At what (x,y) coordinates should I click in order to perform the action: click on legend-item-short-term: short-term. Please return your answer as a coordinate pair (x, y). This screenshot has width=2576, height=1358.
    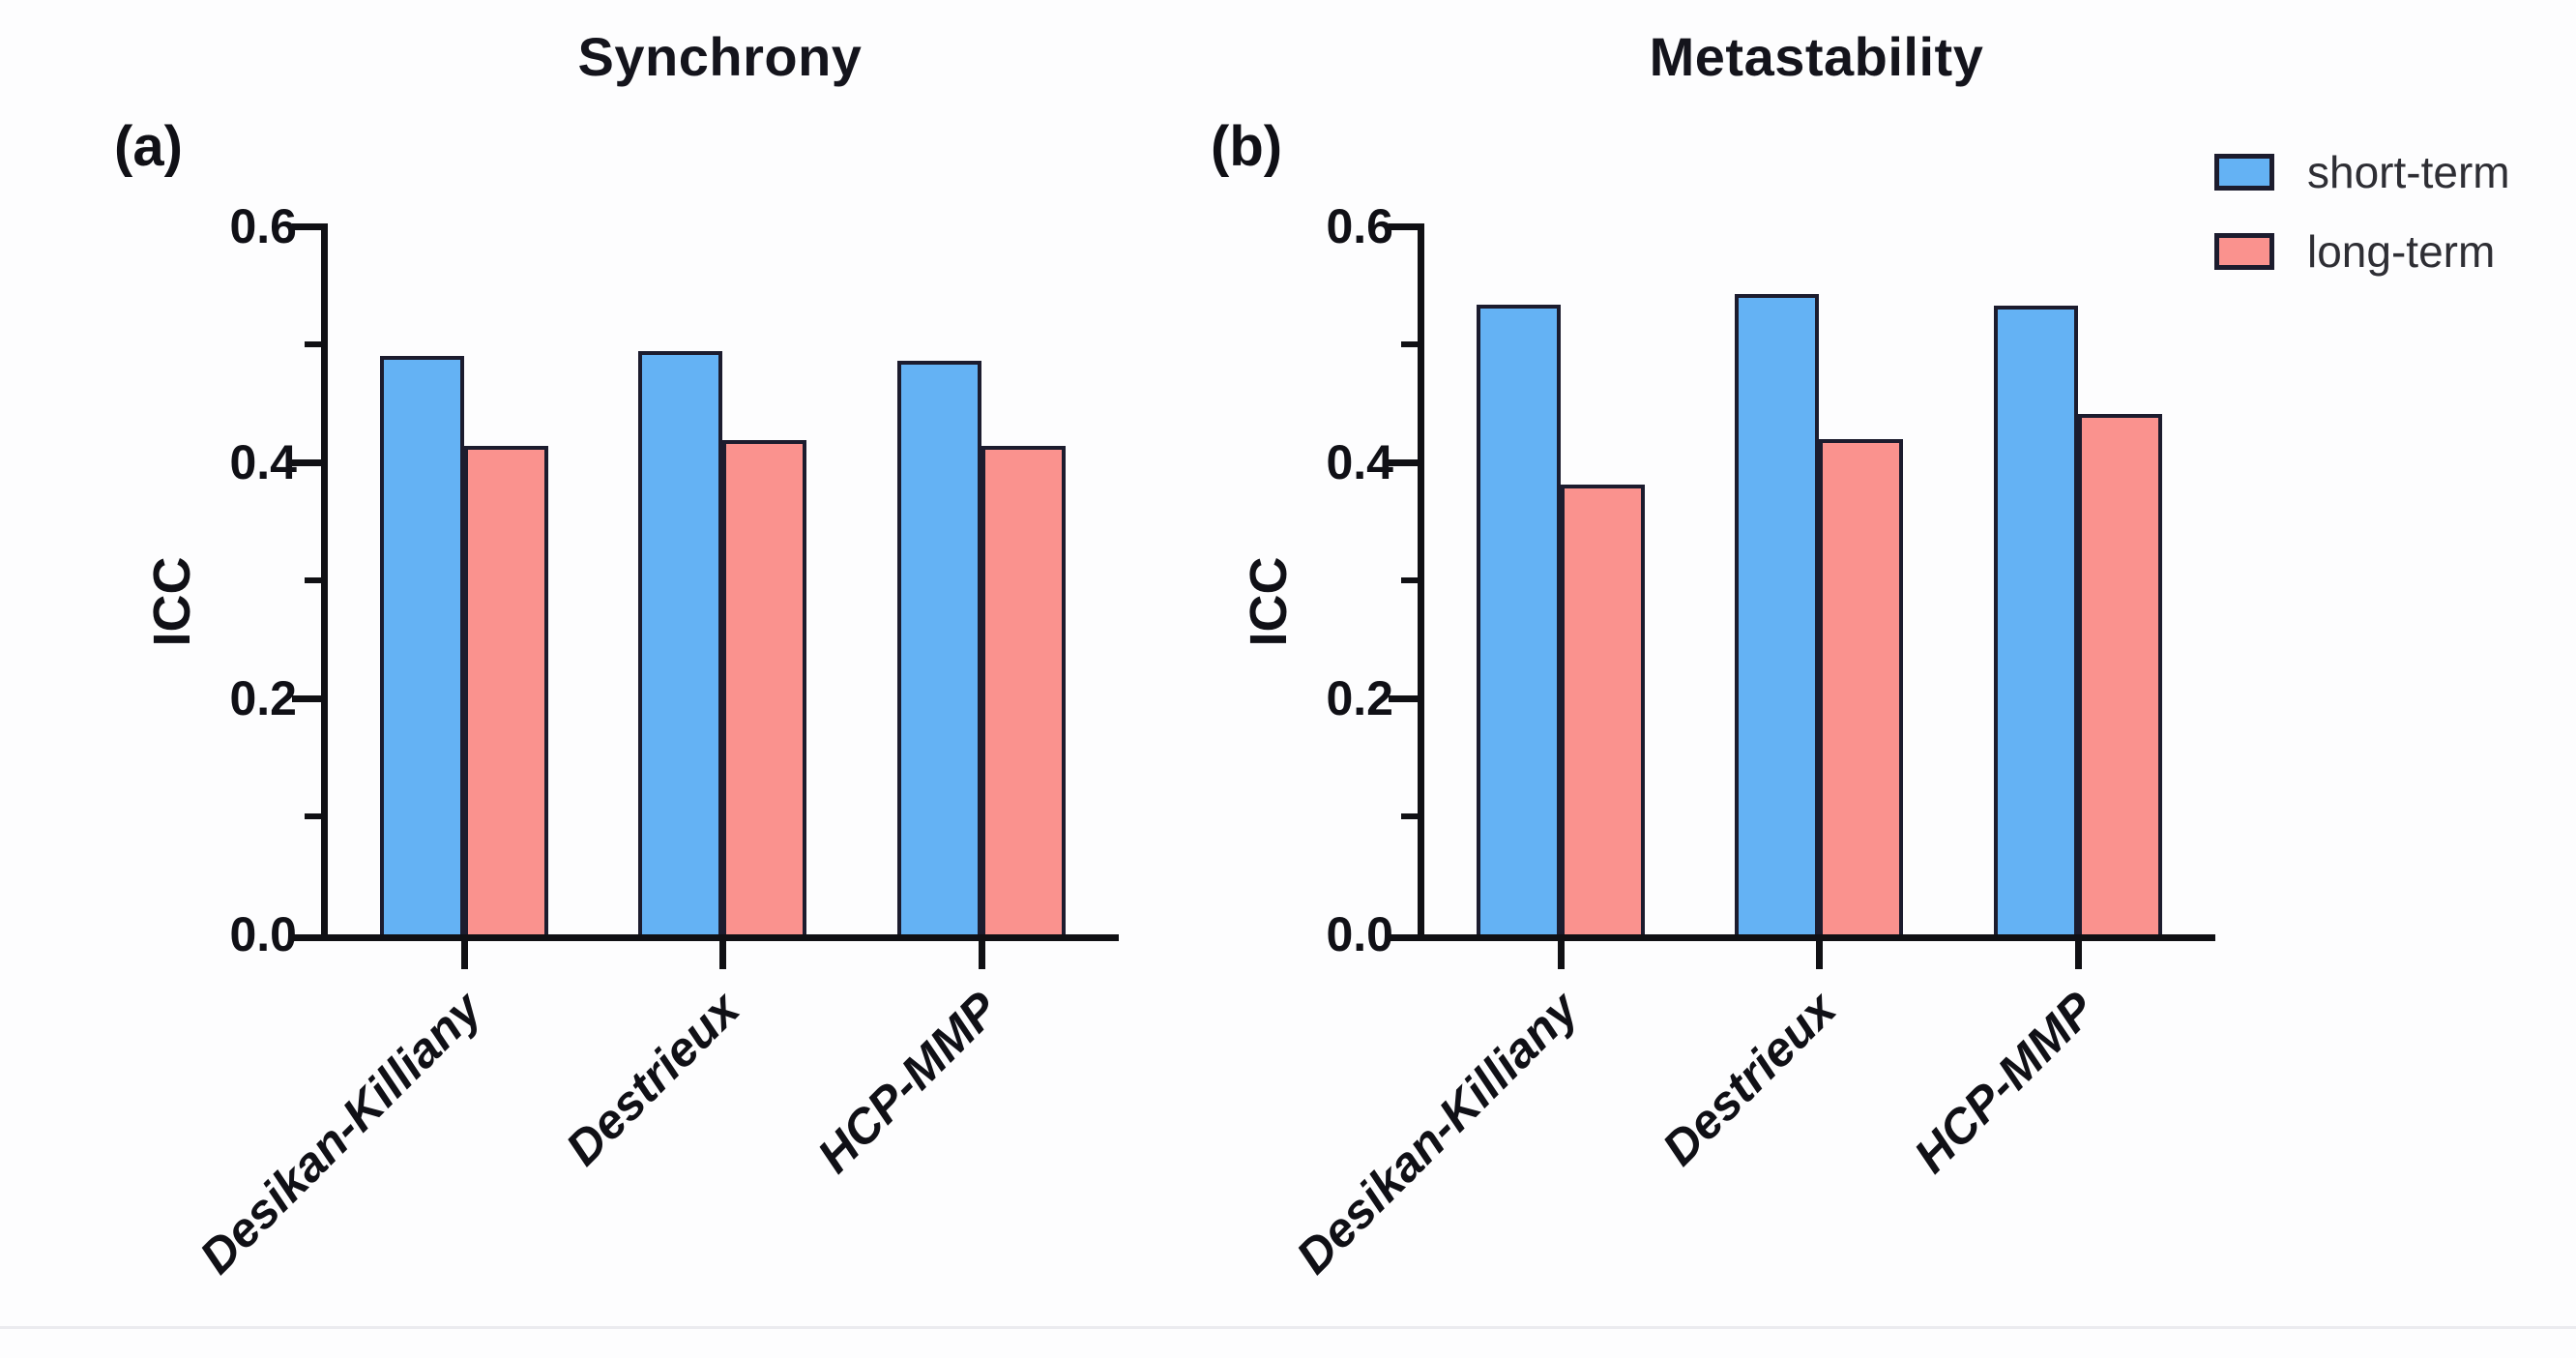
    Looking at the image, I should click on (2362, 172).